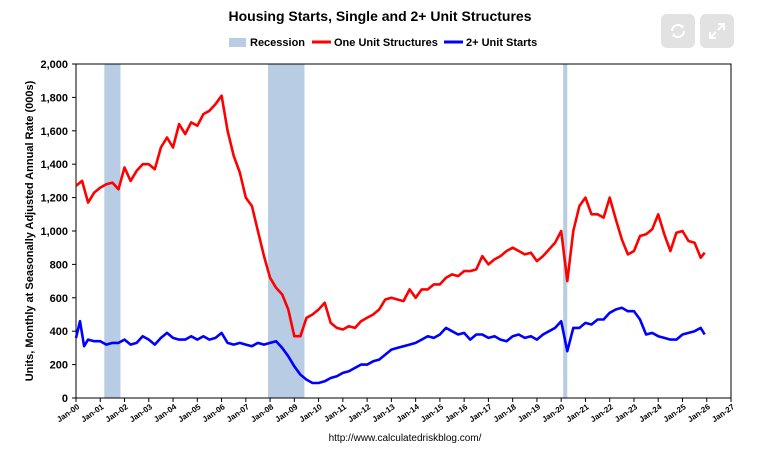  Describe the element at coordinates (432, 413) in the screenshot. I see `x-tick-label: Jan-15` at that location.